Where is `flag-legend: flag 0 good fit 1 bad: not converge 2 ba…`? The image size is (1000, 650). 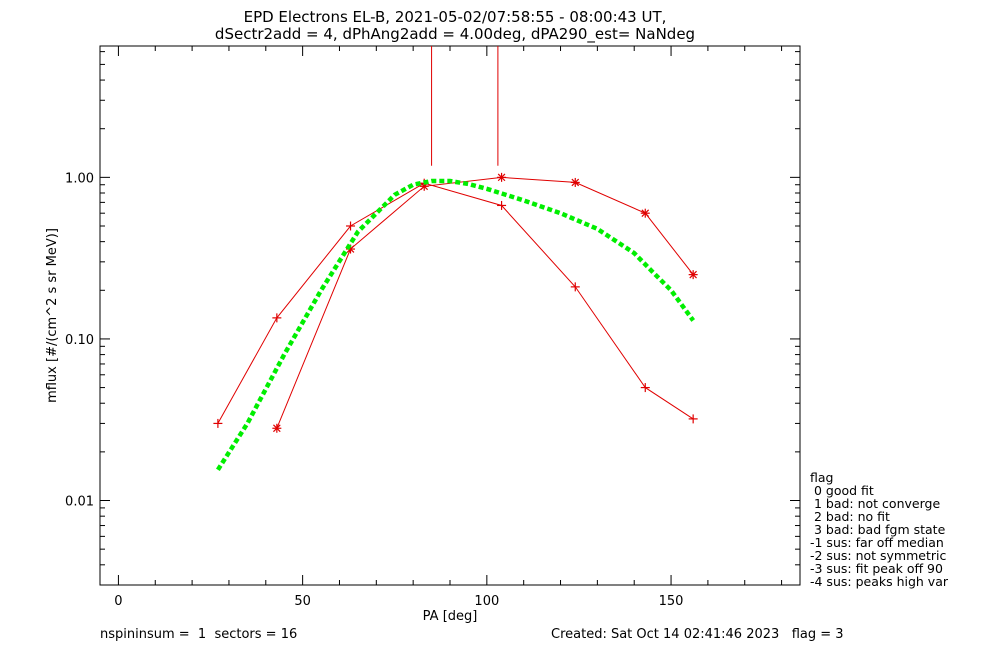 flag-legend: flag 0 good fit 1 bad: not converge 2 ba… is located at coordinates (879, 529).